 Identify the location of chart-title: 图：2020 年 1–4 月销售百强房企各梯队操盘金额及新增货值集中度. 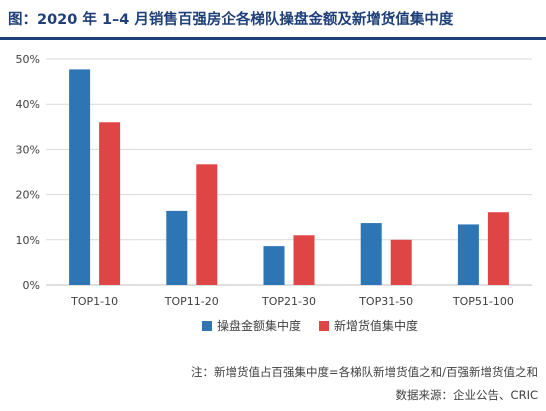
(231, 20).